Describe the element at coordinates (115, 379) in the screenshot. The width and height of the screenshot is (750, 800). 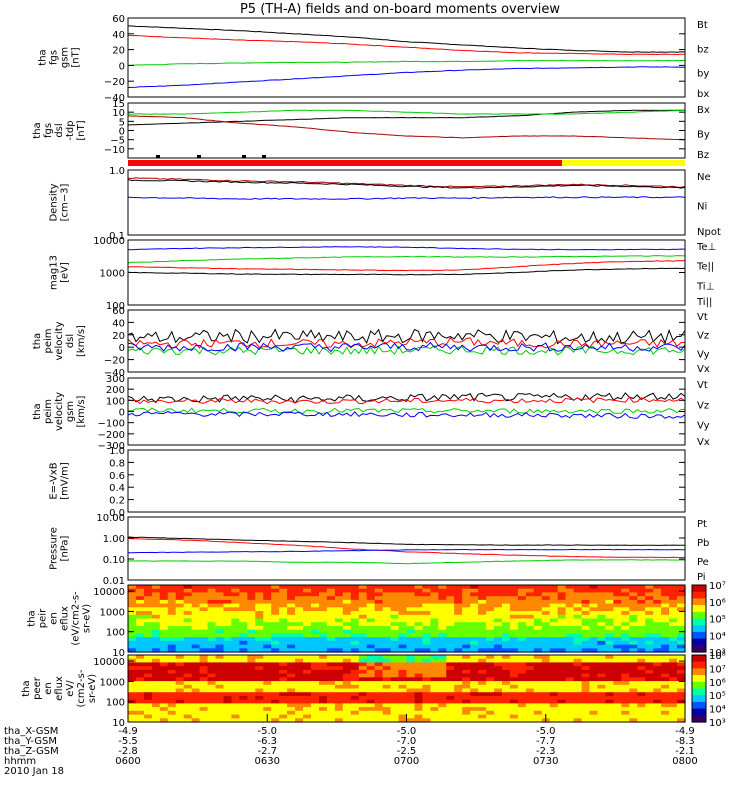
I see `y-tick-label: 300` at that location.